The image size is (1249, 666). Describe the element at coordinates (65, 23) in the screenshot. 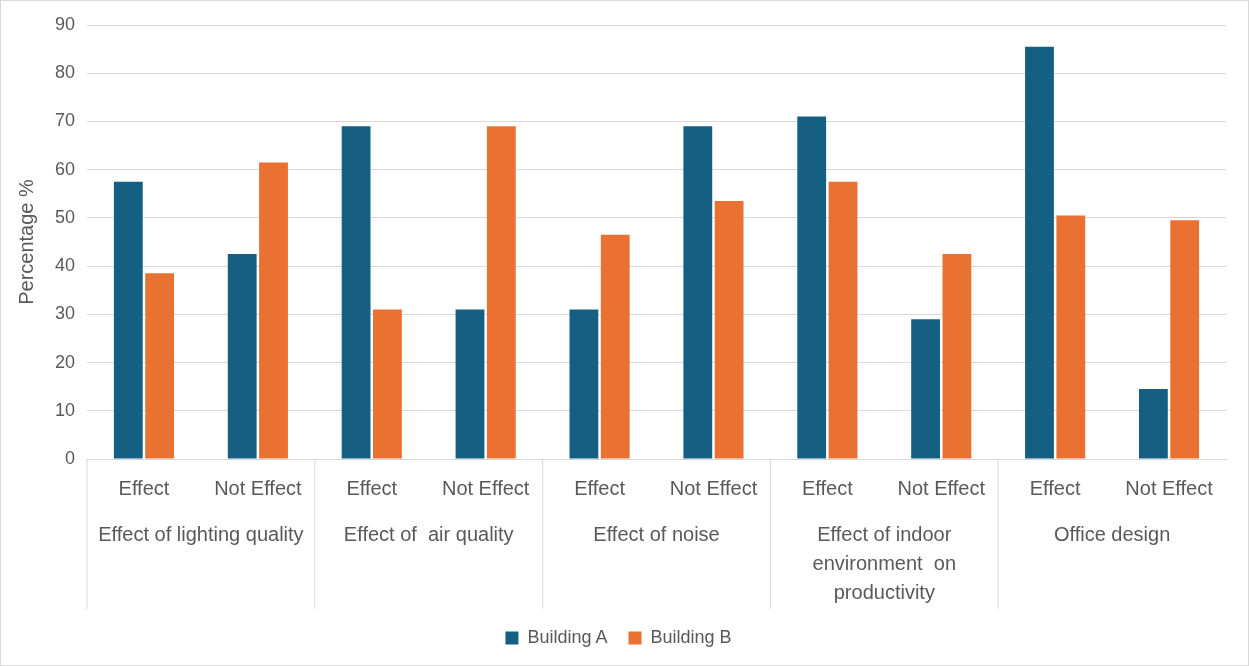

I see `y-tick-label: 90` at that location.